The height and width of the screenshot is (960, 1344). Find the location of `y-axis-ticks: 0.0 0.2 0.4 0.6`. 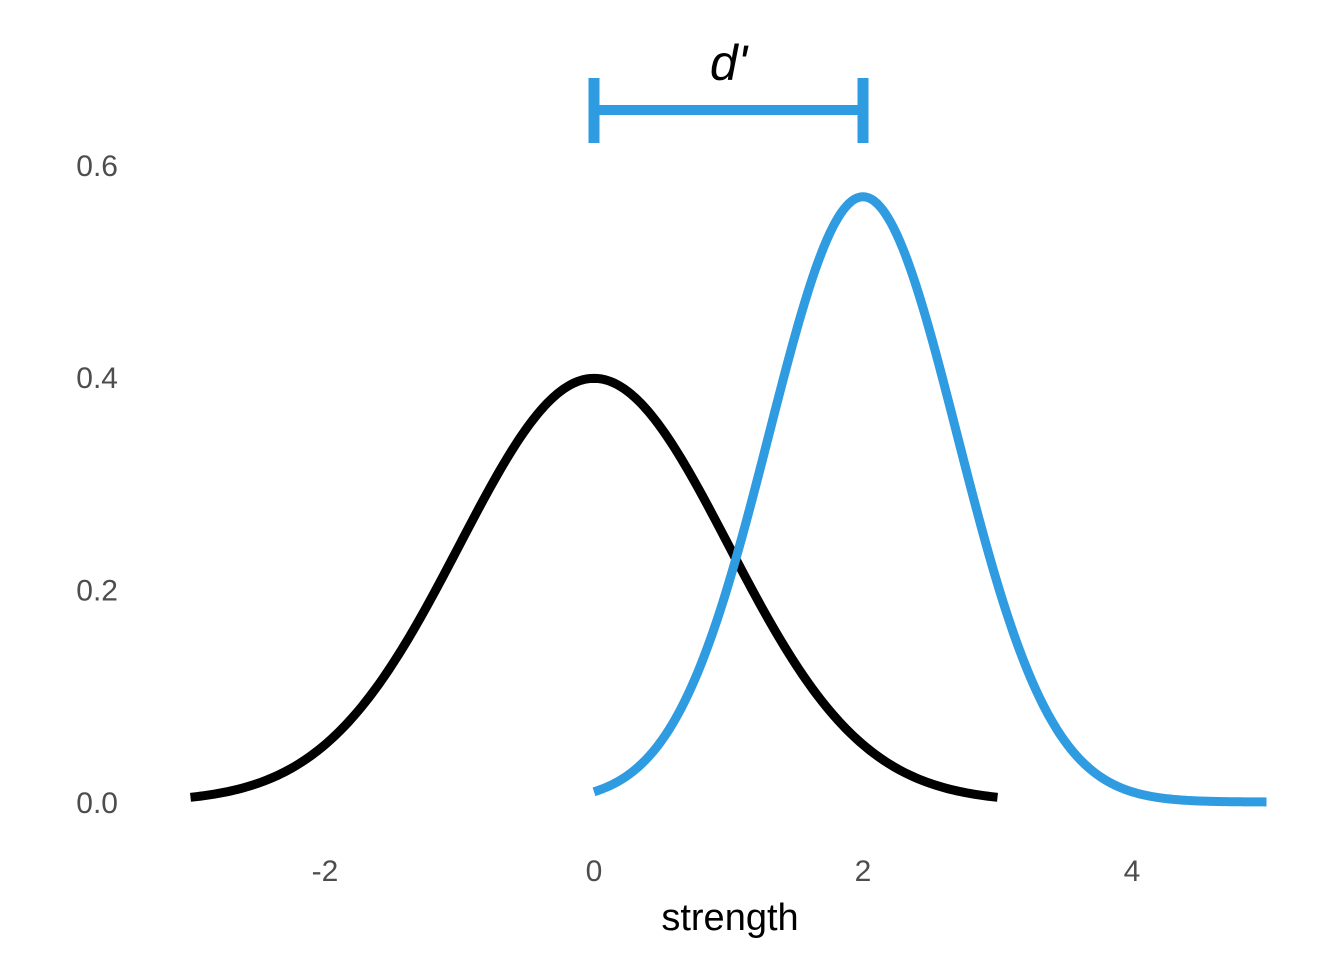

y-axis-ticks: 0.0 0.2 0.4 0.6 is located at coordinates (97, 485).